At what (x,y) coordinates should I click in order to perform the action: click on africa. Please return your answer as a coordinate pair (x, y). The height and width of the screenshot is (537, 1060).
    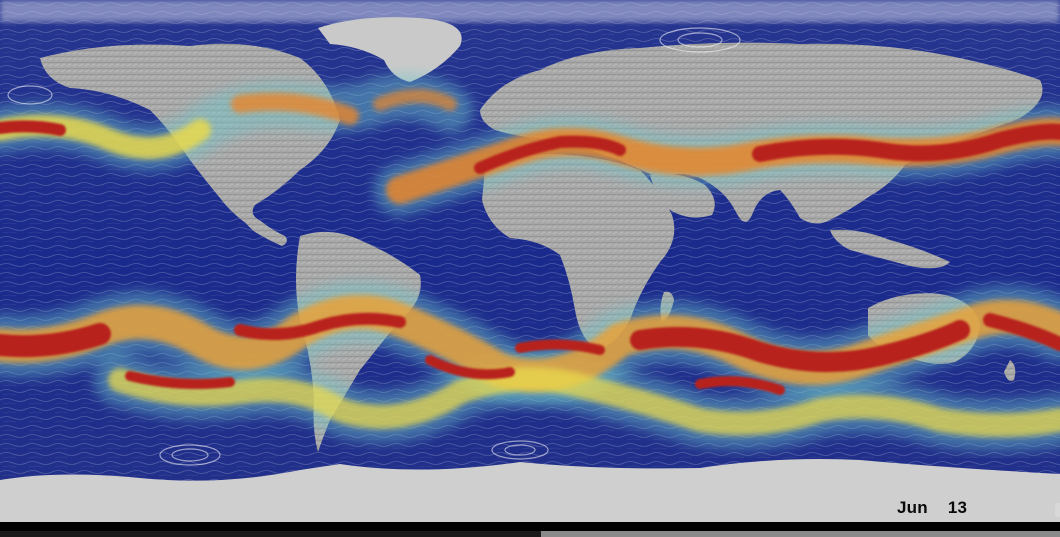
    Looking at the image, I should click on (578, 252).